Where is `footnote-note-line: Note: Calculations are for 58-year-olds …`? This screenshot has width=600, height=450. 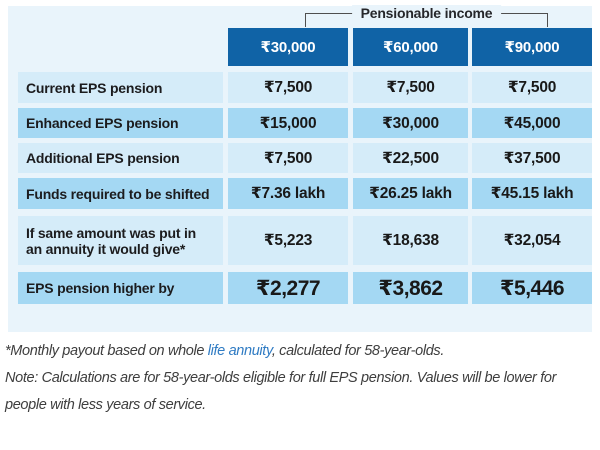 footnote-note-line: Note: Calculations are for 58-year-olds … is located at coordinates (281, 391).